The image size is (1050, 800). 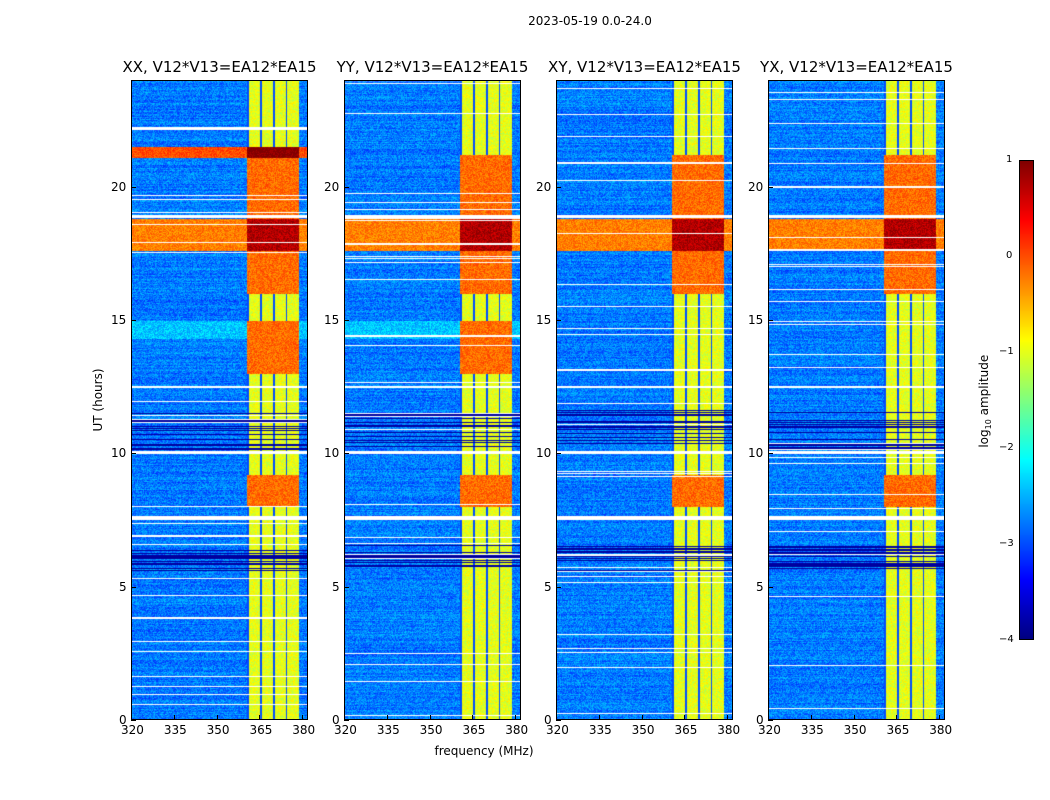 What do you see at coordinates (219, 67) in the screenshot?
I see `panel-title: XX, V12*V13=EA12*EA15` at bounding box center [219, 67].